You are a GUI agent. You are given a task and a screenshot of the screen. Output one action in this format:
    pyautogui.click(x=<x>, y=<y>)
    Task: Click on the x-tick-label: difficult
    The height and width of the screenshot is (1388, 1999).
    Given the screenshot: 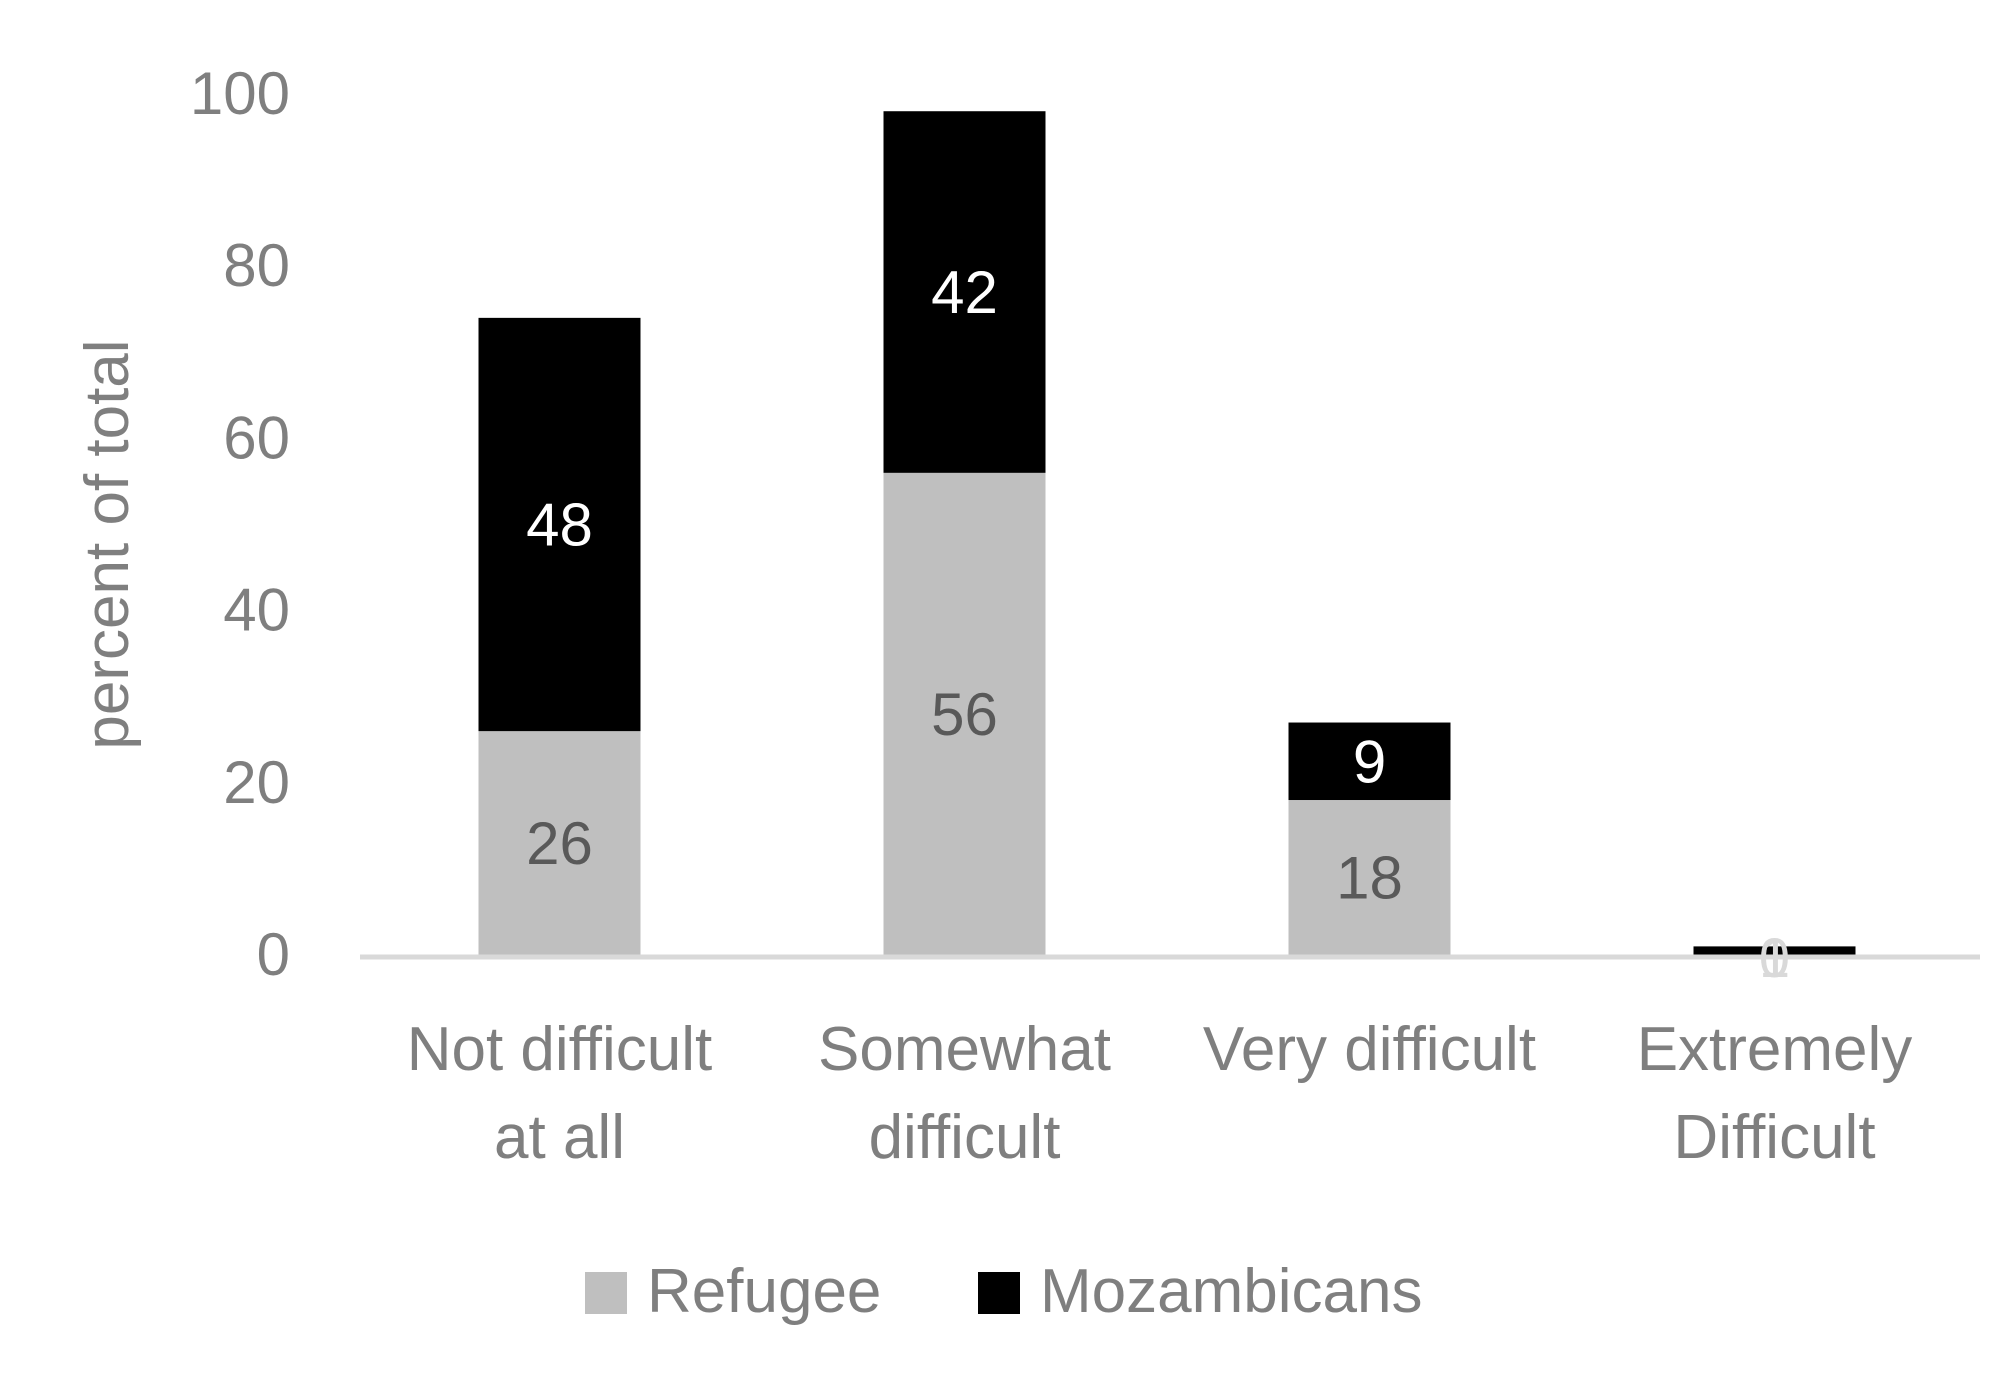 What is the action you would take?
    pyautogui.click(x=965, y=1137)
    